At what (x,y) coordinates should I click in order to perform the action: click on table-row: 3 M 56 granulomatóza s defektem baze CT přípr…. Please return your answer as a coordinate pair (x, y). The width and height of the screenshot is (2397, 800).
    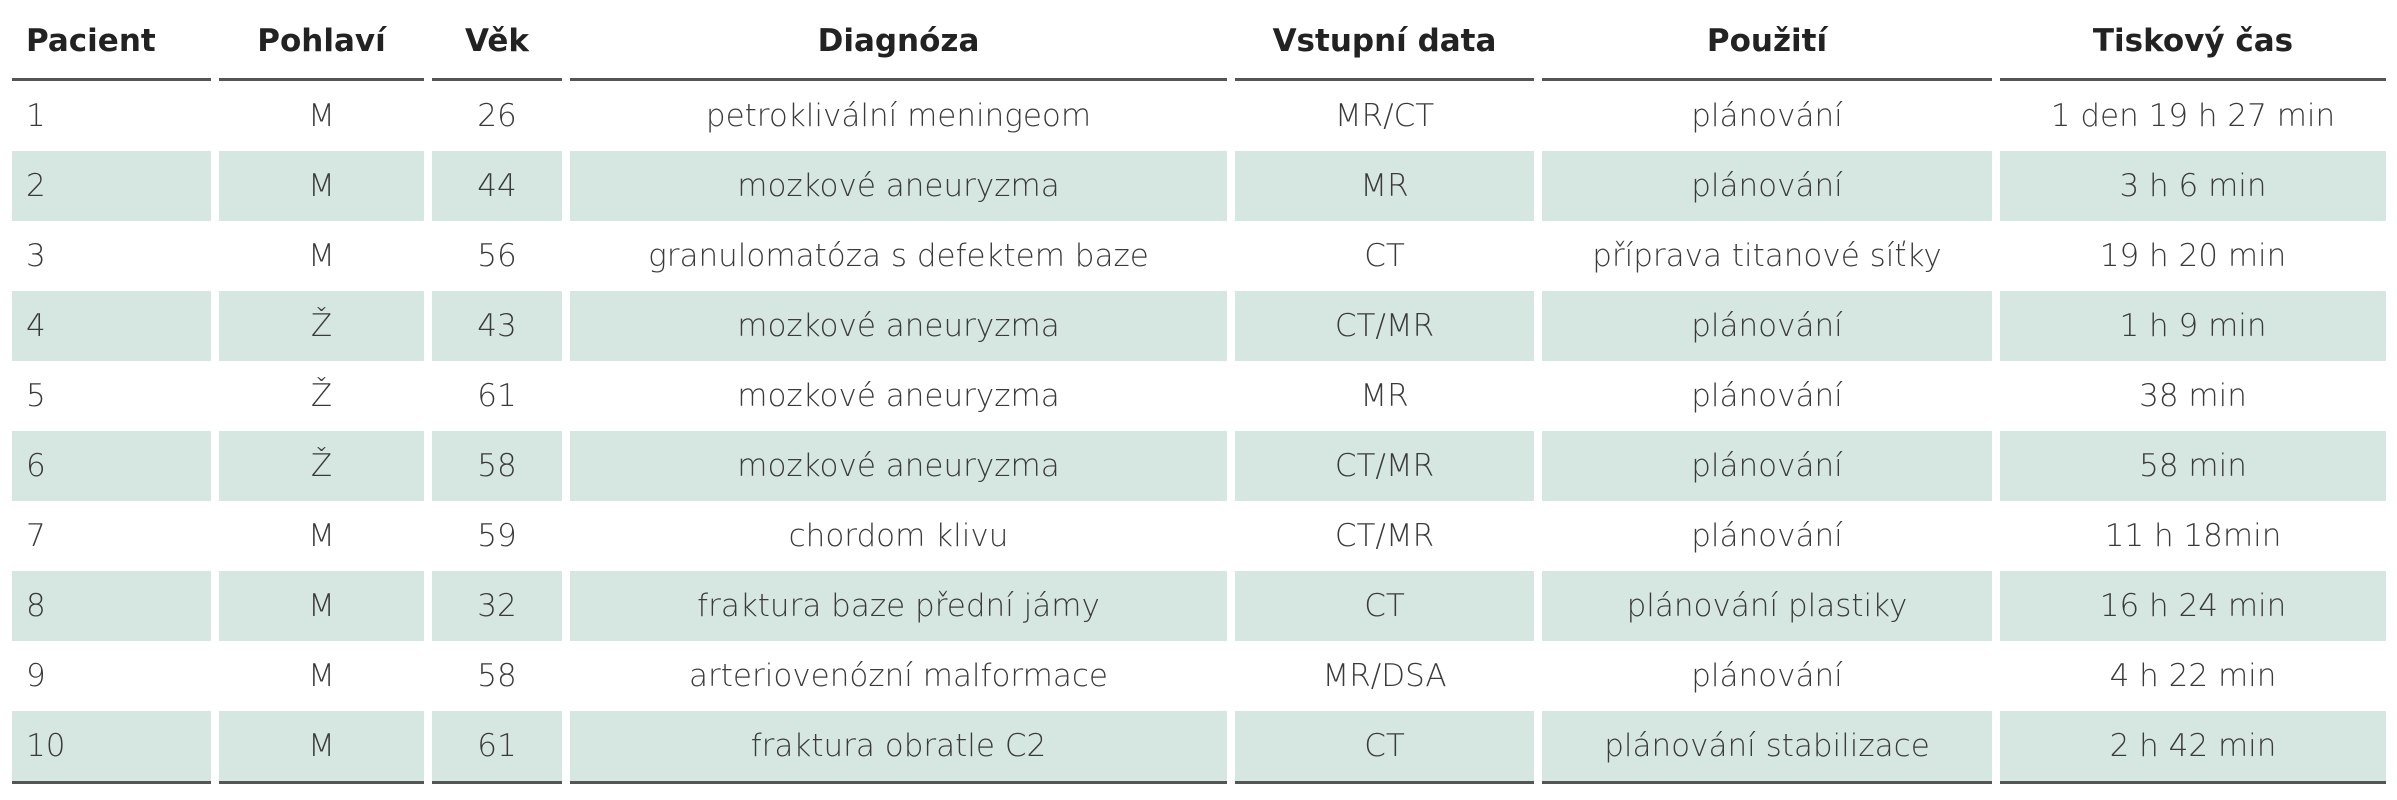
    Looking at the image, I should click on (1199, 256).